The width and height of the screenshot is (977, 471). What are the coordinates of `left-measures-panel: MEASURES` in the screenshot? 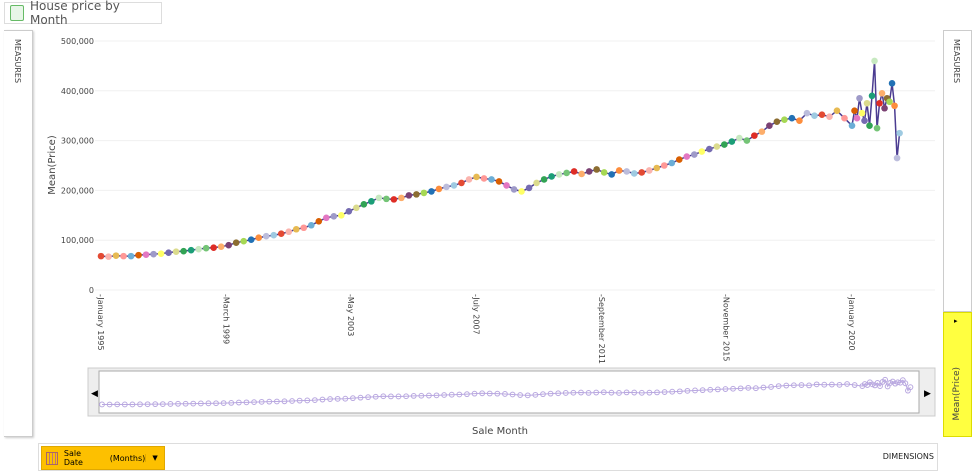 It's located at (18, 233).